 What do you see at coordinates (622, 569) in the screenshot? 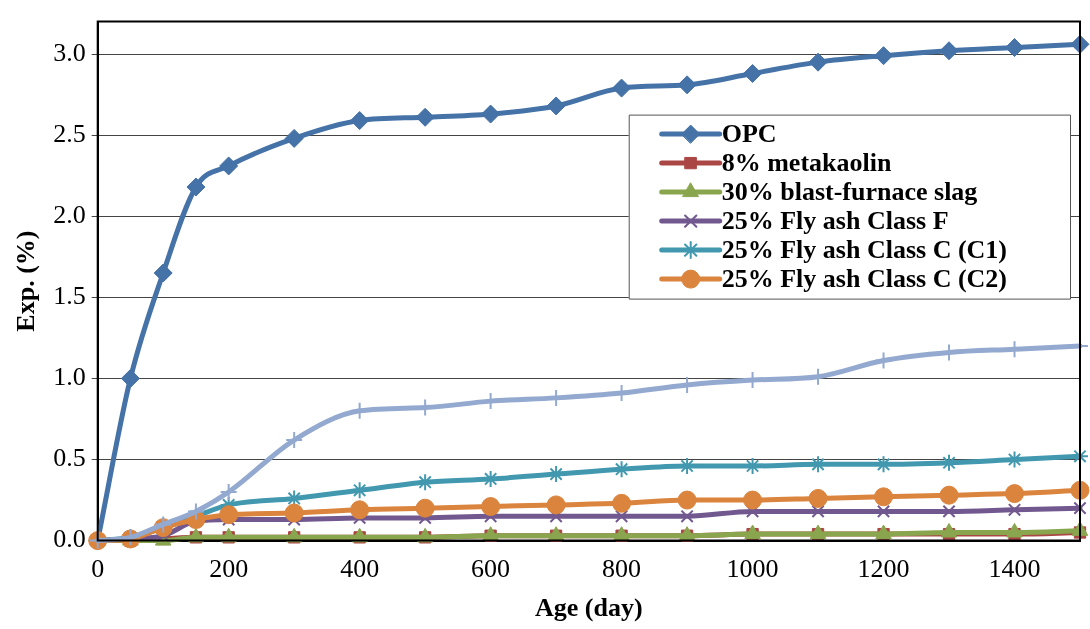
I see `x-tick-label: 800` at bounding box center [622, 569].